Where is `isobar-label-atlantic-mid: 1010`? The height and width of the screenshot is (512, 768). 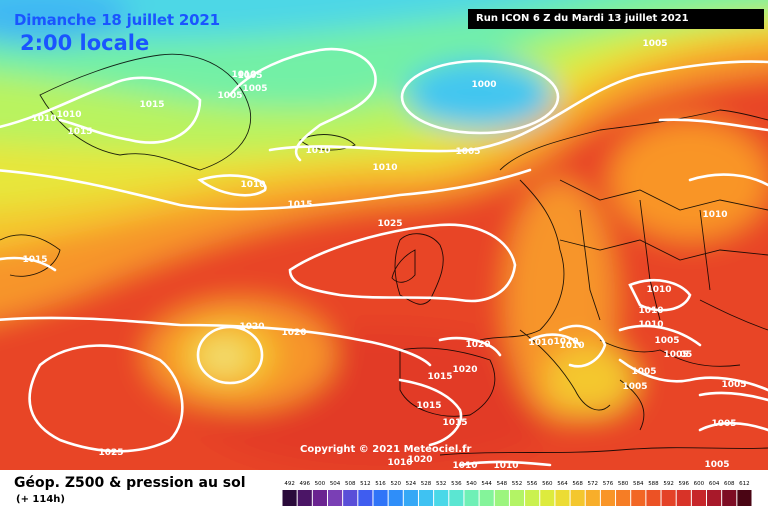
isobar-label-atlantic-mid: 1010 is located at coordinates (252, 185).